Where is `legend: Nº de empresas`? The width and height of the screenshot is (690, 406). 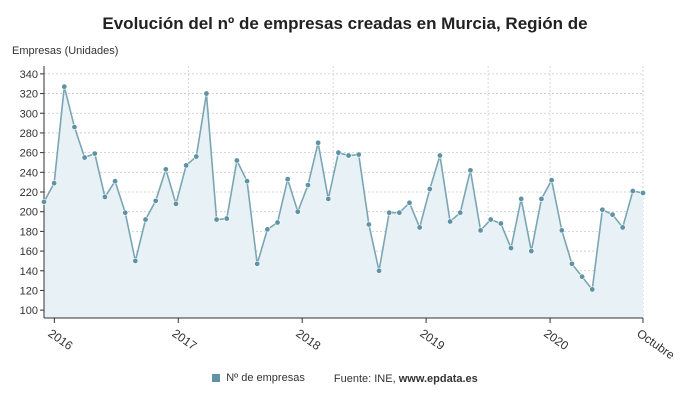
legend: Nº de empresas is located at coordinates (258, 378).